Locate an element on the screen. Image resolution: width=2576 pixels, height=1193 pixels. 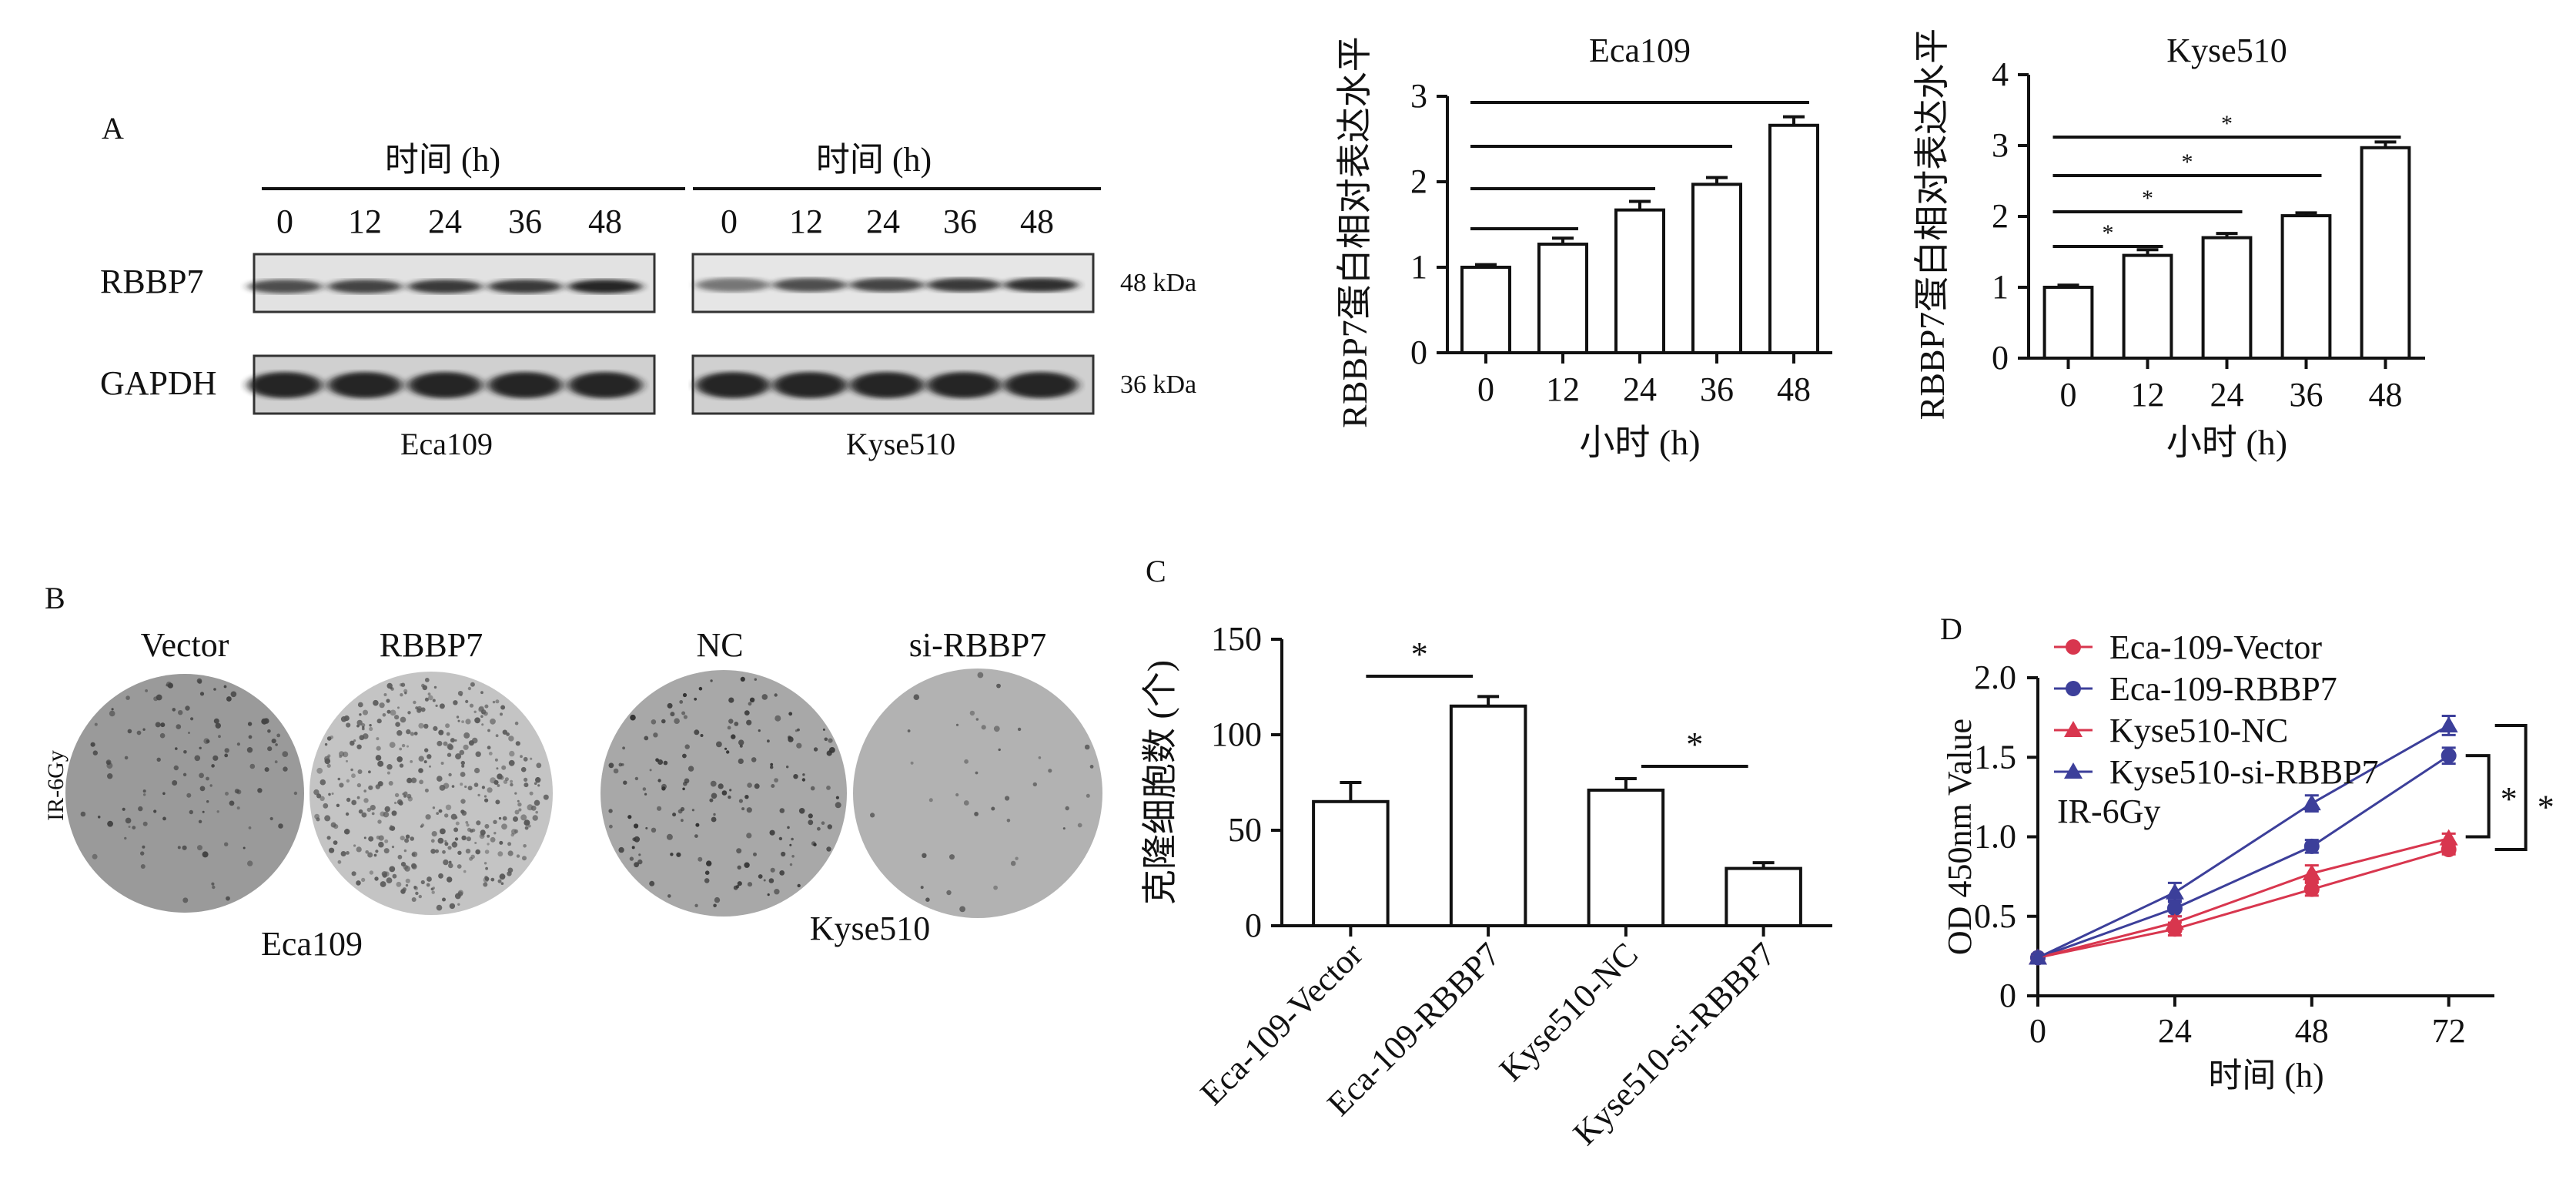
x-tick-label: 36 is located at coordinates (1717, 389).